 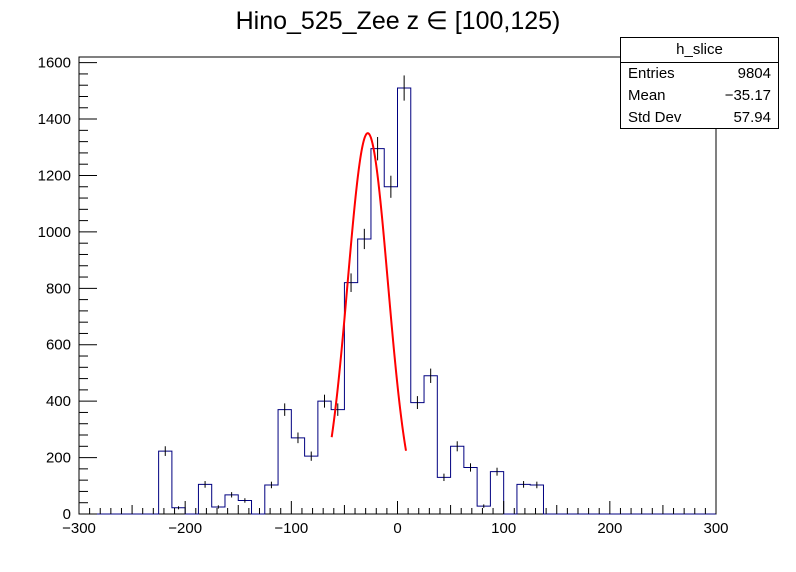 I want to click on x-tick-label: 200, so click(x=609, y=528).